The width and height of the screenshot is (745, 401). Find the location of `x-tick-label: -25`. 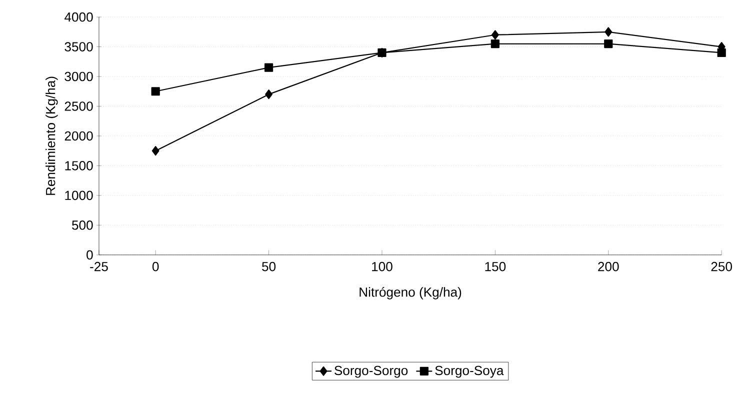

x-tick-label: -25 is located at coordinates (99, 267).